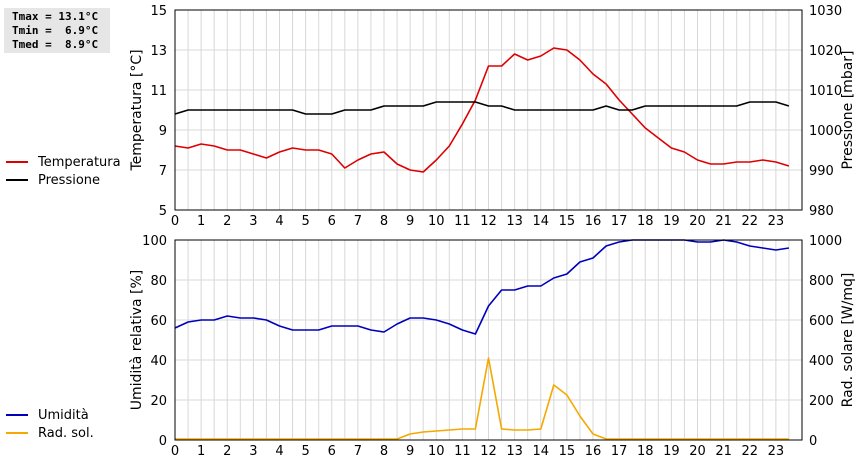 The height and width of the screenshot is (460, 860). What do you see at coordinates (163, 441) in the screenshot?
I see `hum-ytick-label: 0` at bounding box center [163, 441].